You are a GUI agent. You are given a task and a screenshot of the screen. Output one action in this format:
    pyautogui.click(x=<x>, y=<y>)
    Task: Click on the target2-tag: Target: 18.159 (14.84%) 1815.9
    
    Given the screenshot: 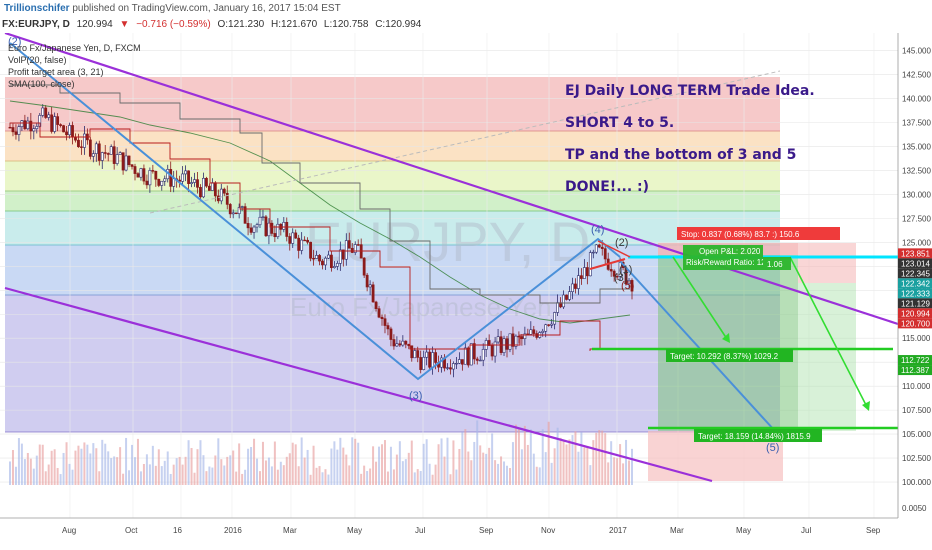 What is the action you would take?
    pyautogui.click(x=758, y=435)
    